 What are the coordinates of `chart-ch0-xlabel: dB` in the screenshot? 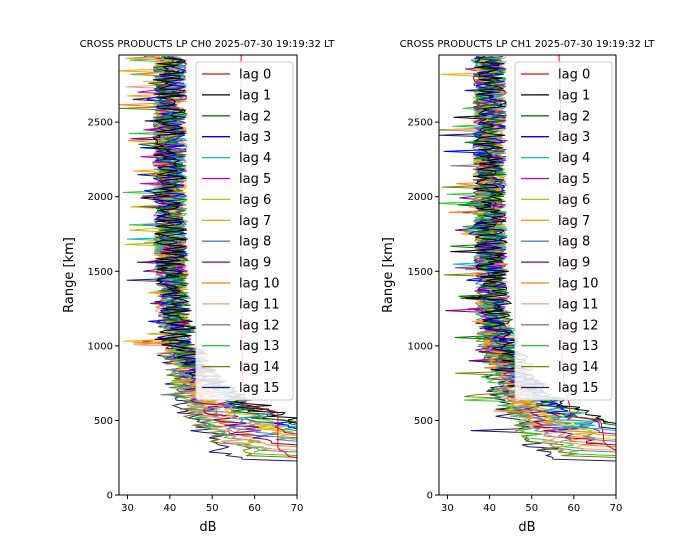 It's located at (207, 527).